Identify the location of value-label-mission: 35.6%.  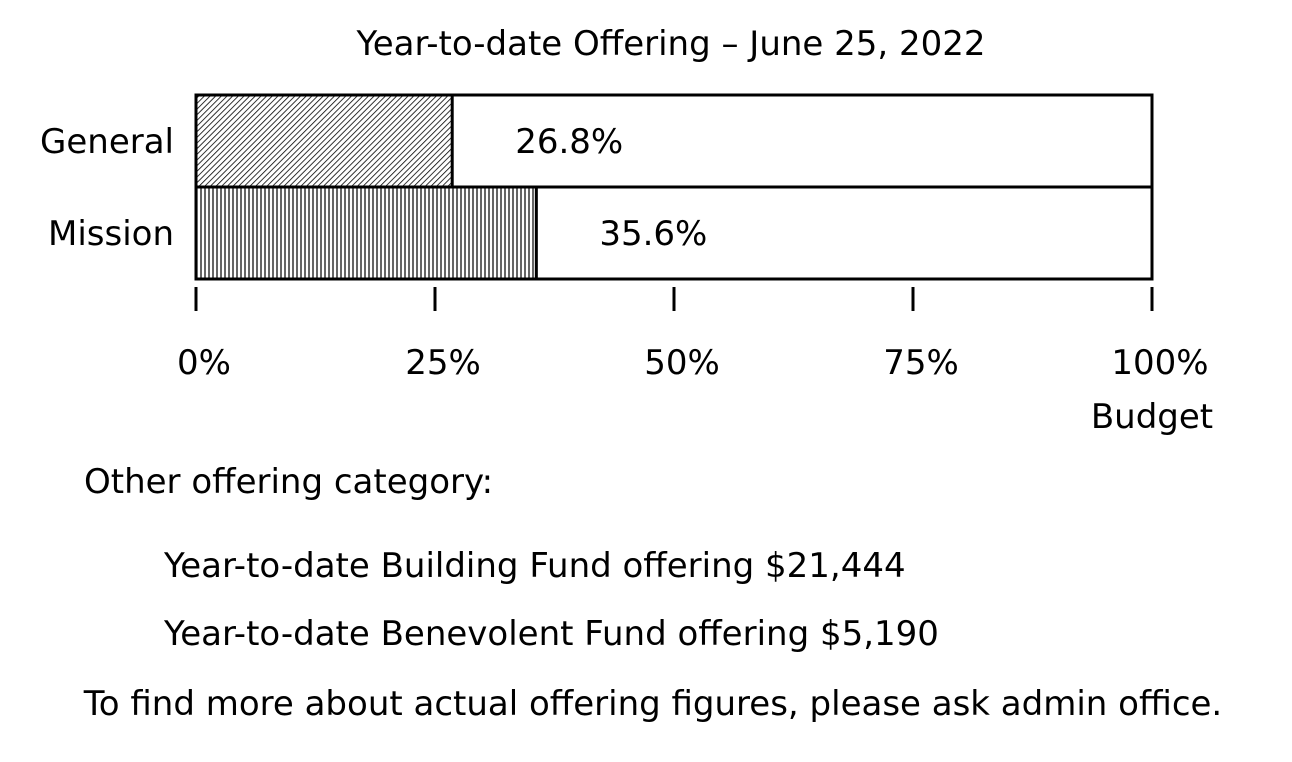
(653, 234).